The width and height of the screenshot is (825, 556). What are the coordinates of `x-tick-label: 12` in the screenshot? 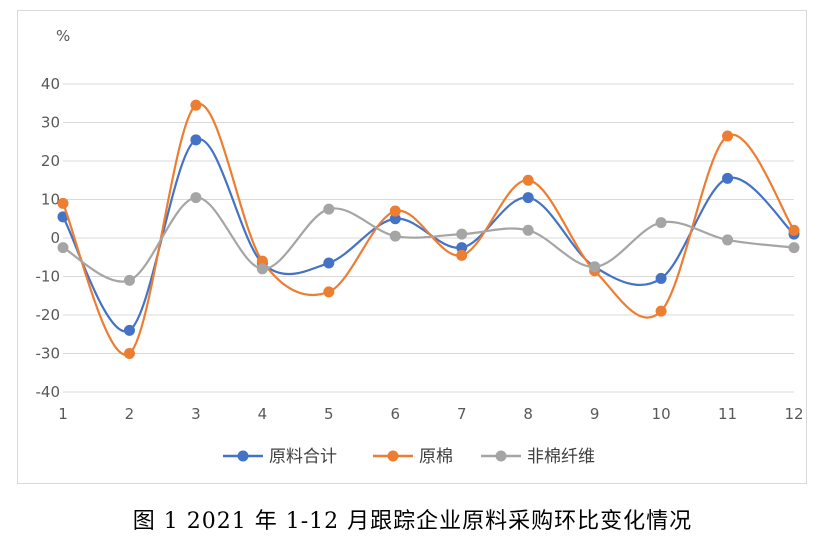 It's located at (793, 414).